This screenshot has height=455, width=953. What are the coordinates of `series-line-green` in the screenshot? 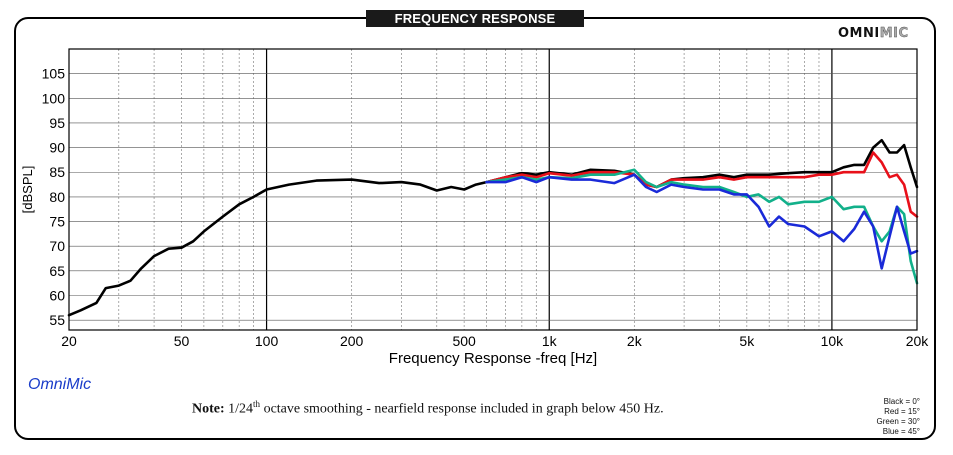 It's located at (702, 226).